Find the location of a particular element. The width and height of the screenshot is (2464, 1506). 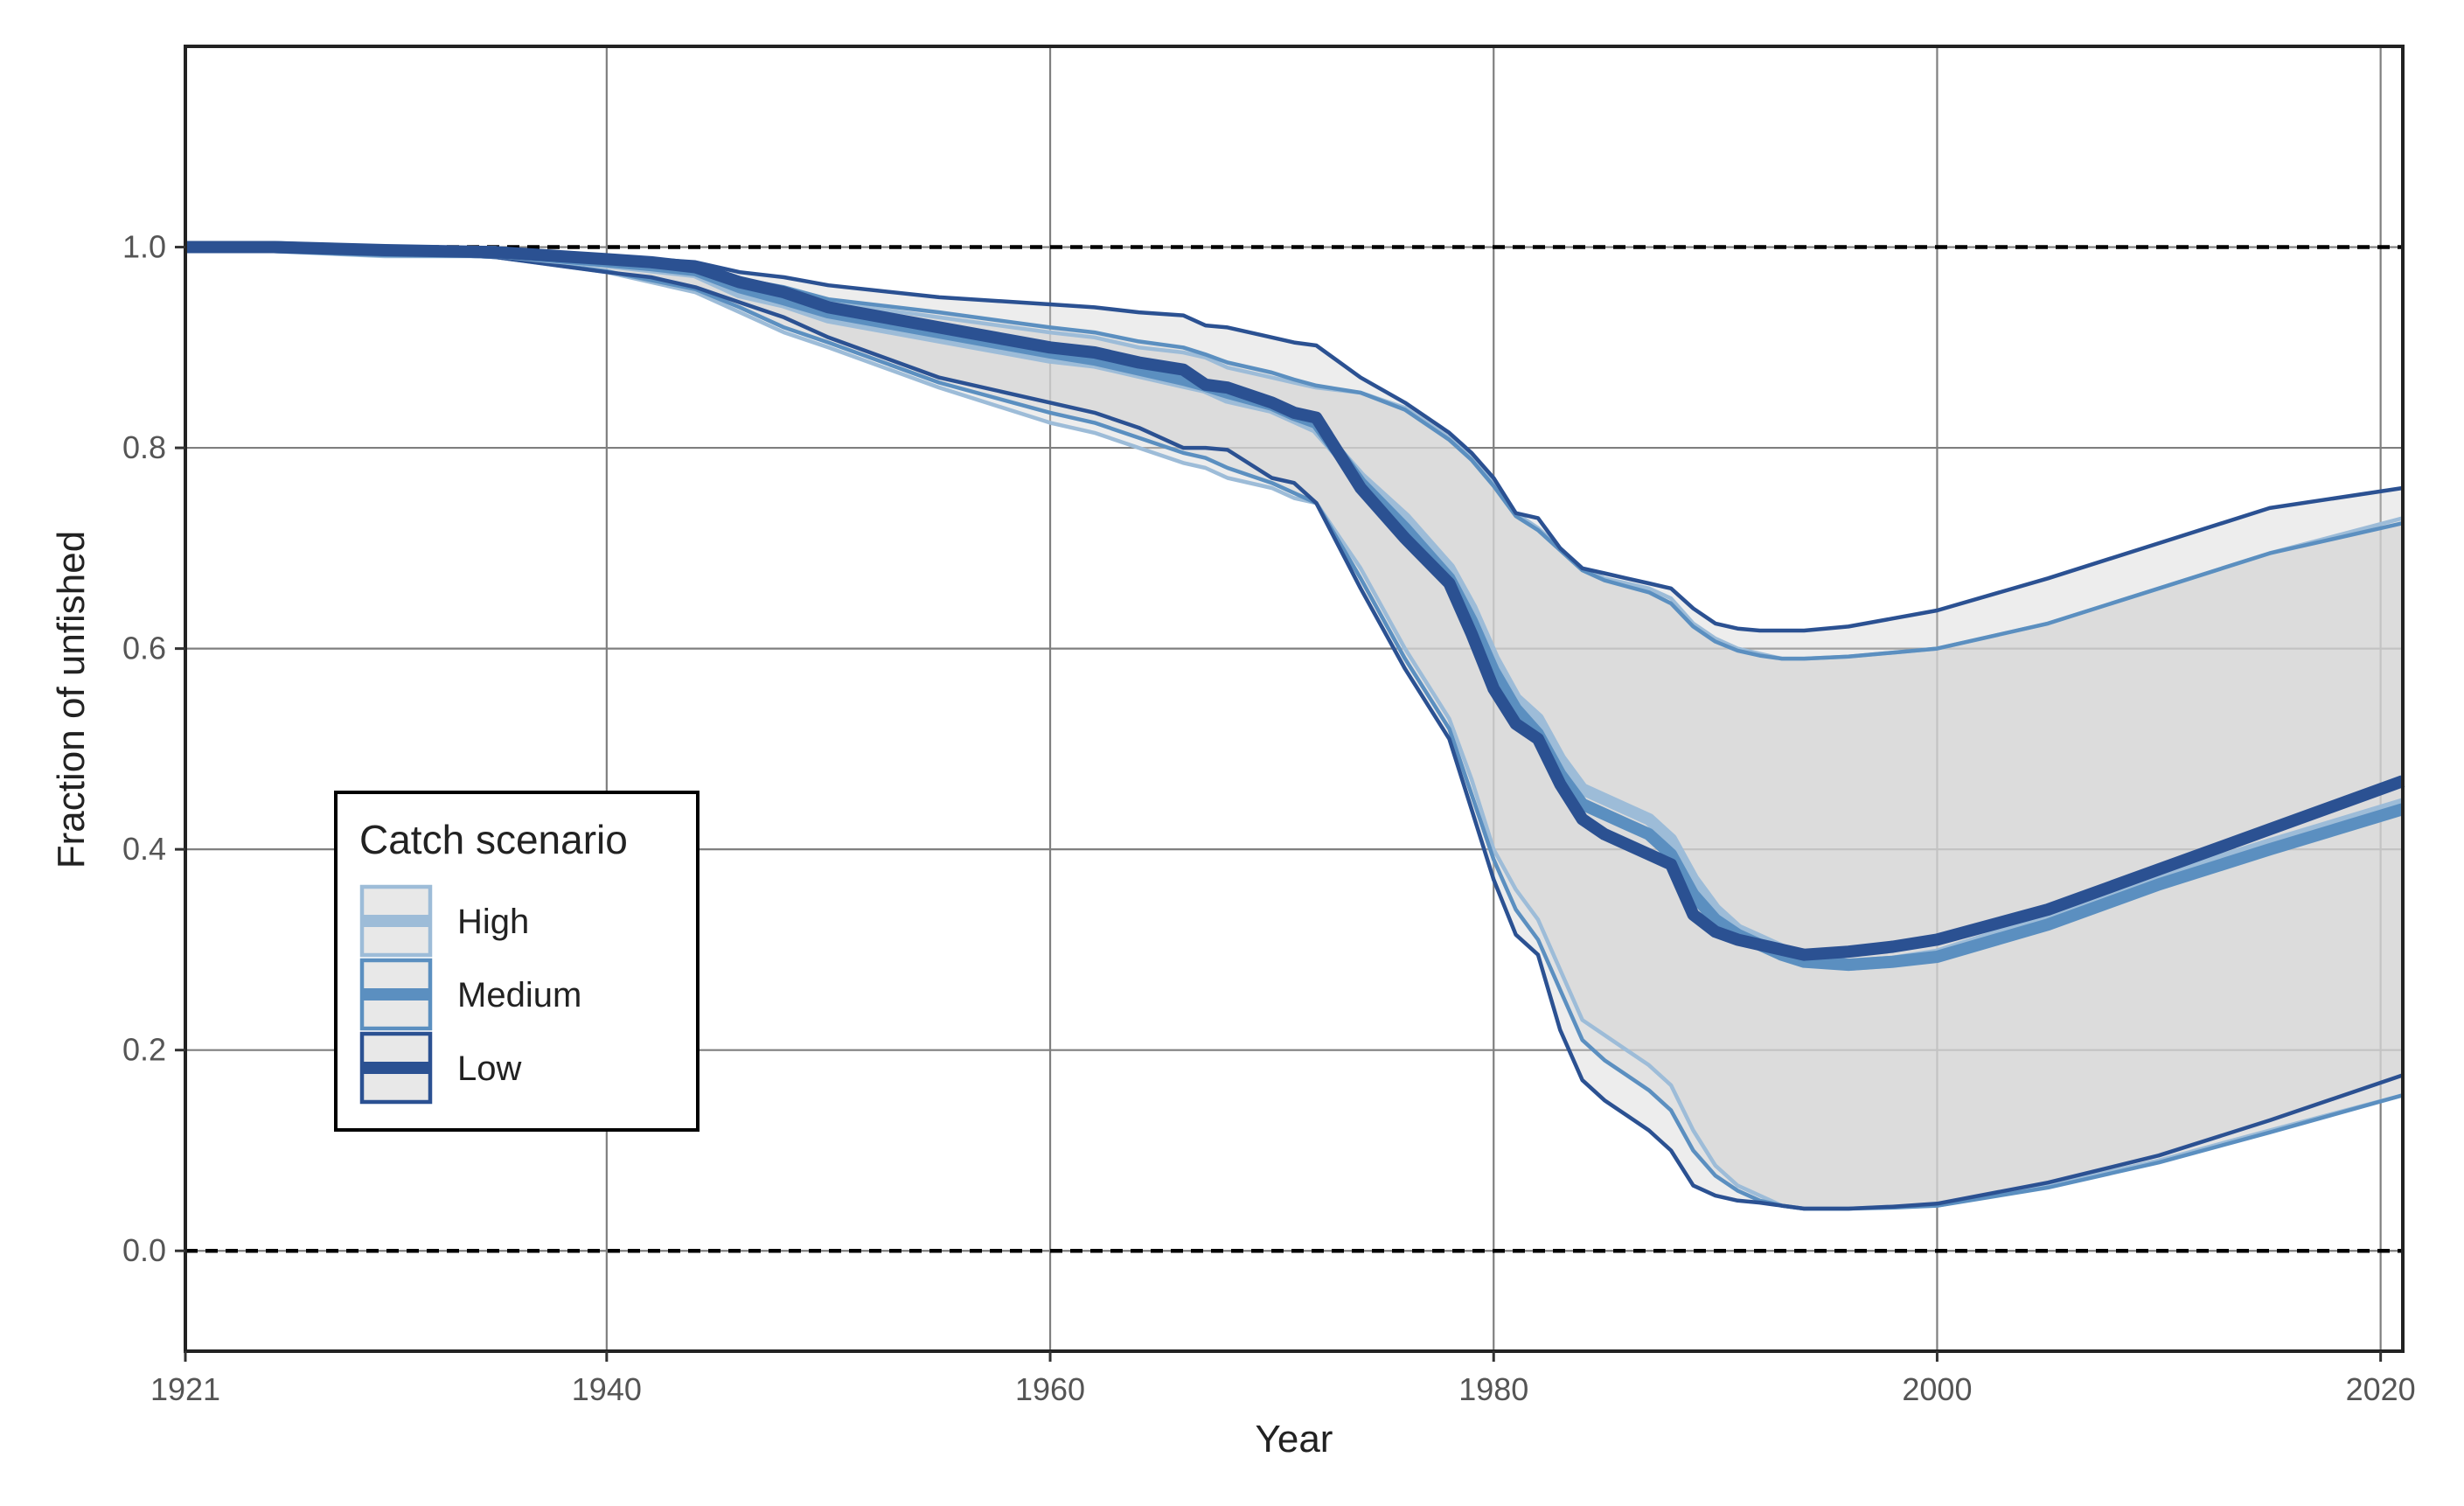

x-tick-label: 1940 is located at coordinates (607, 1389).